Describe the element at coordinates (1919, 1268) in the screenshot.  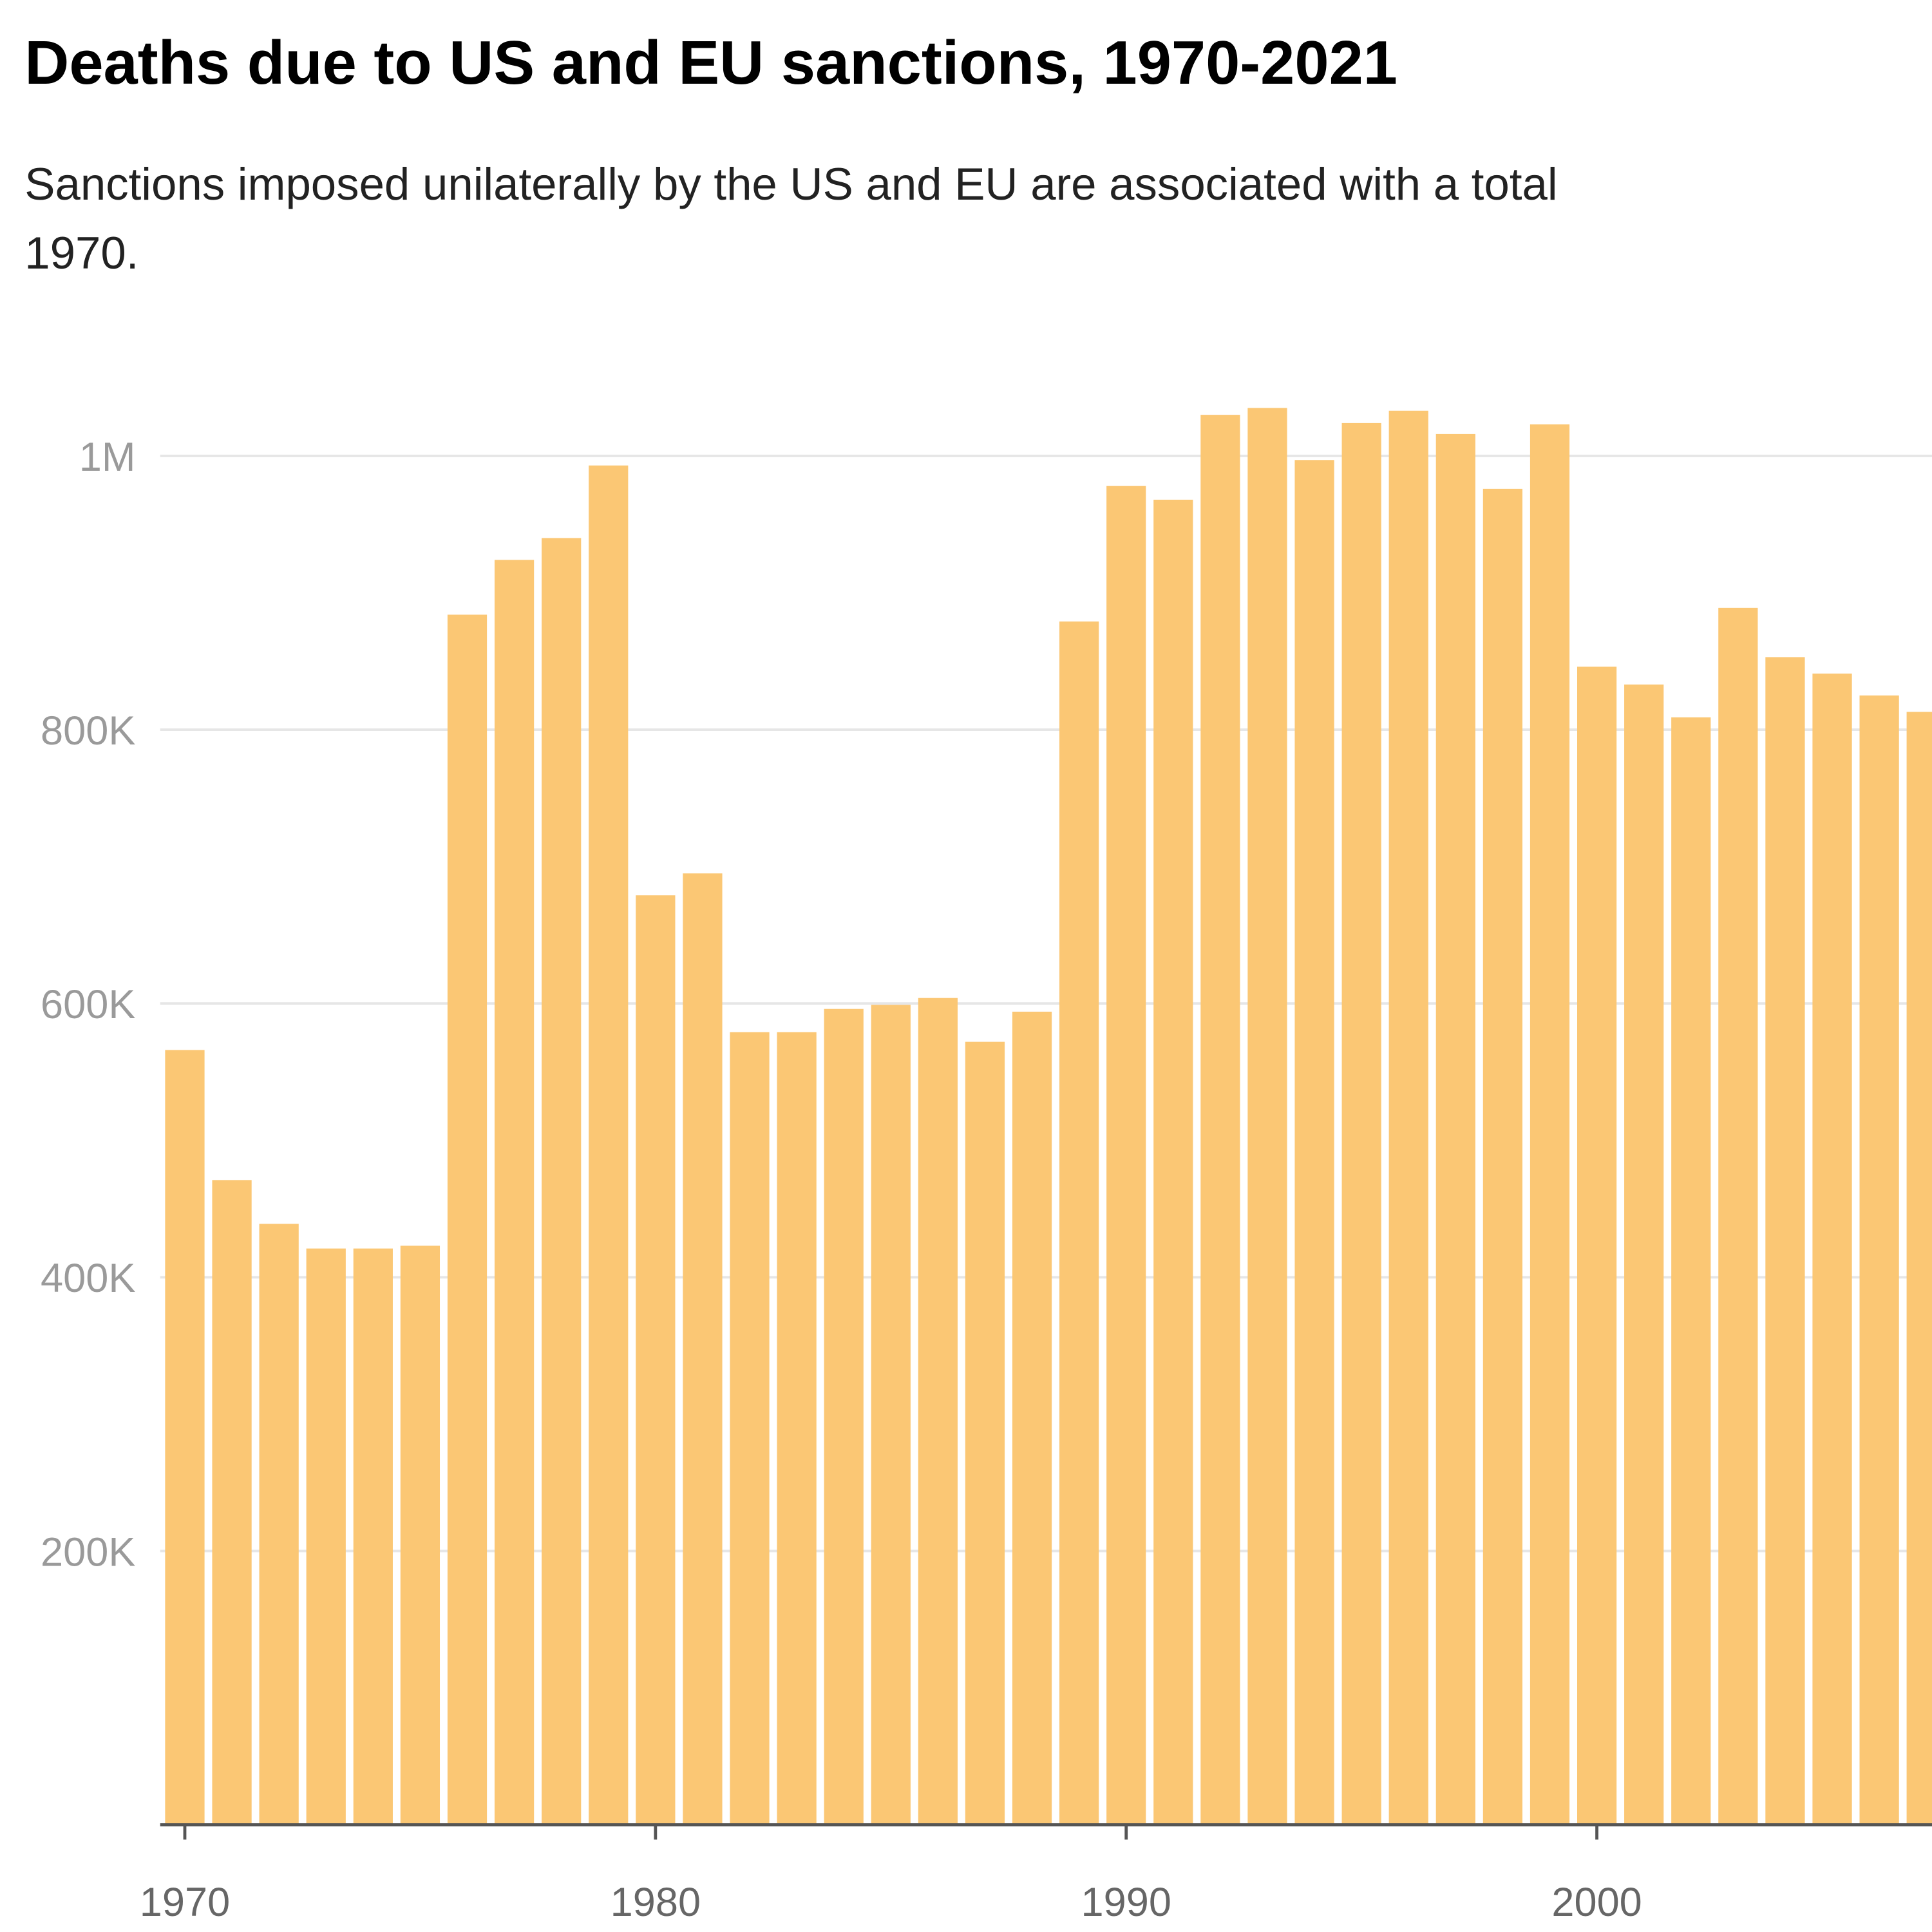
I see `bar-2007` at that location.